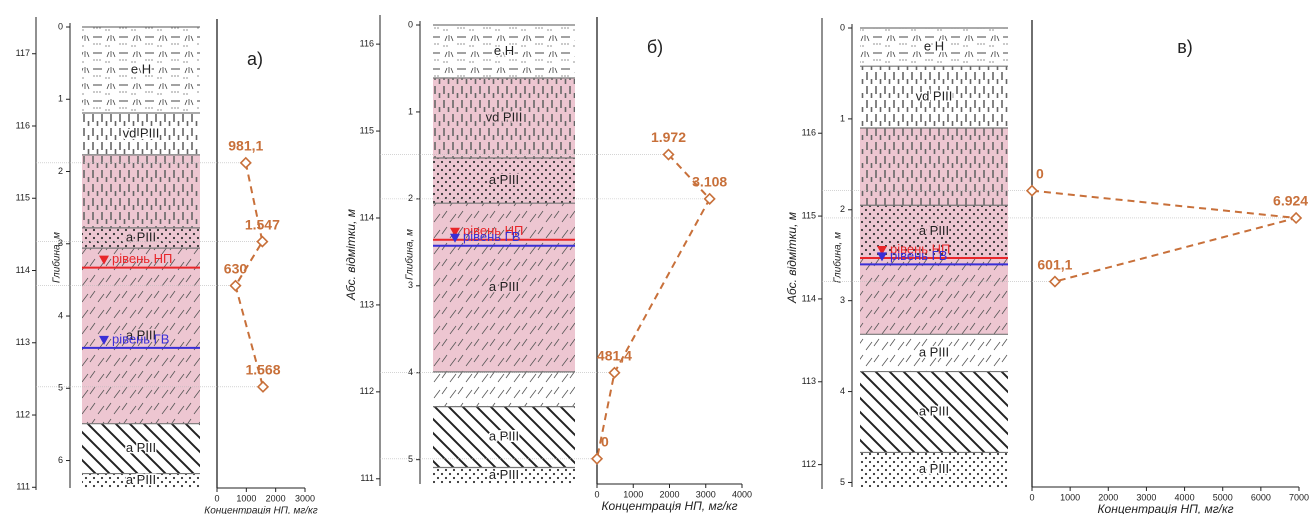  I want to click on value-label: 1.568, so click(262, 370).